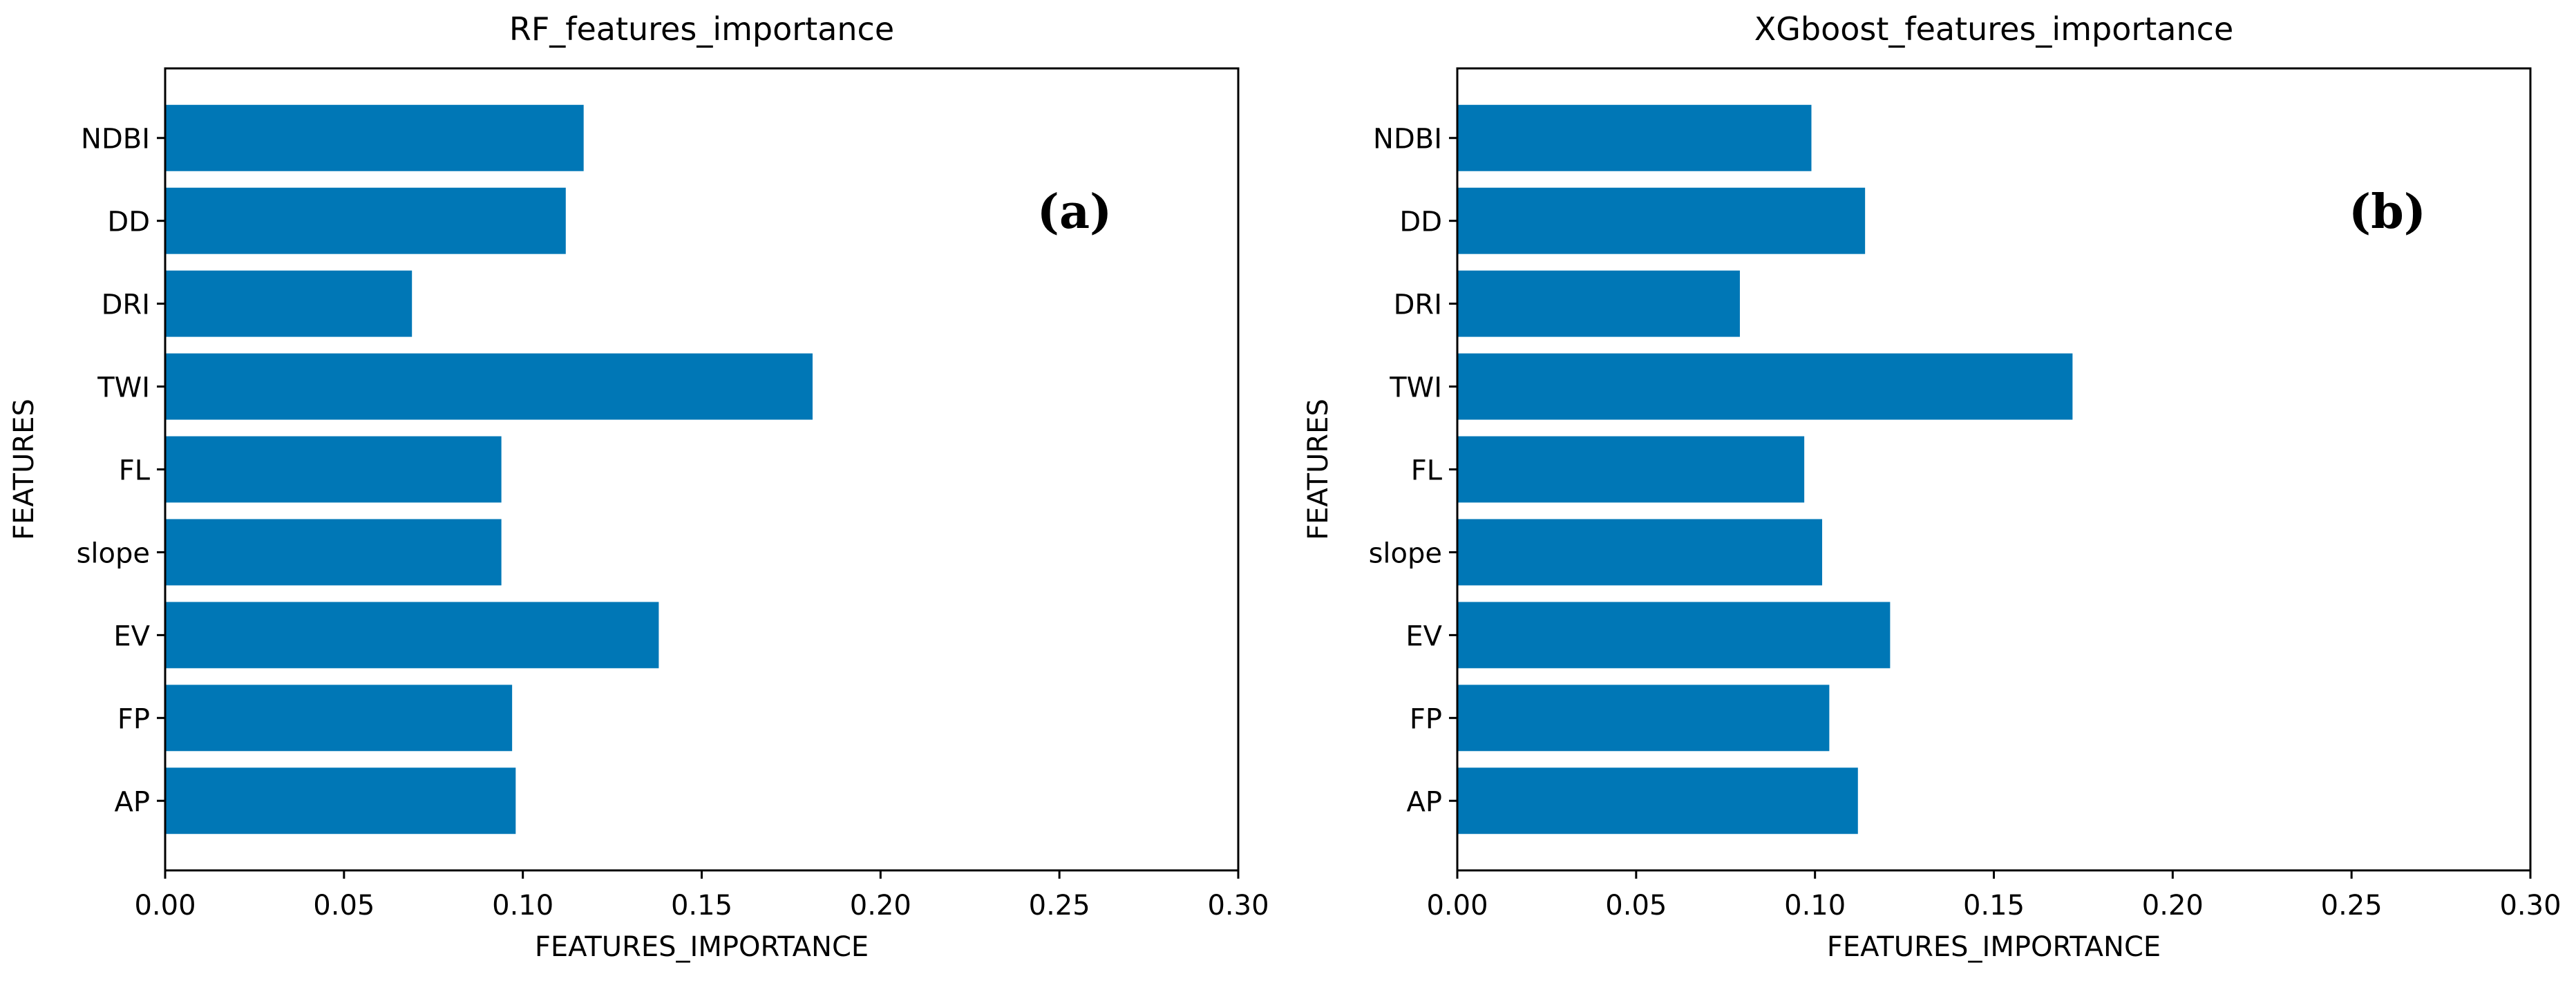 This screenshot has height=983, width=2576. What do you see at coordinates (1074, 212) in the screenshot?
I see `panel-label: (a)` at bounding box center [1074, 212].